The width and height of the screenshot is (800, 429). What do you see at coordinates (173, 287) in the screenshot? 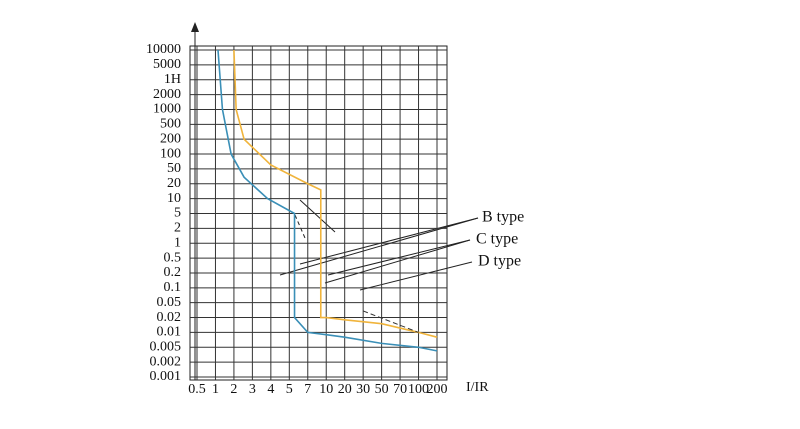
I see `y-tick-label: 0.1` at bounding box center [173, 287].